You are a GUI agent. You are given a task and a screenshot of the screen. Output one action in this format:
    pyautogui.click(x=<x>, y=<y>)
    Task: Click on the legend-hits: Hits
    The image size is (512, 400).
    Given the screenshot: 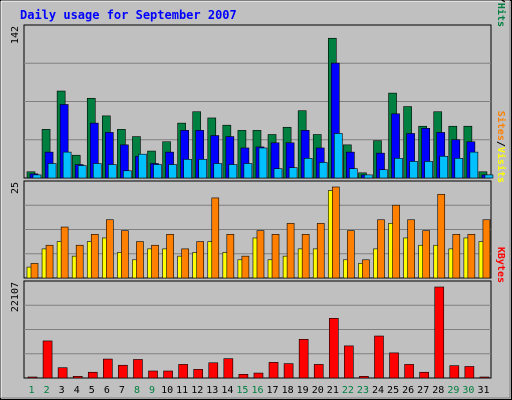 What is the action you would take?
    pyautogui.click(x=501, y=15)
    